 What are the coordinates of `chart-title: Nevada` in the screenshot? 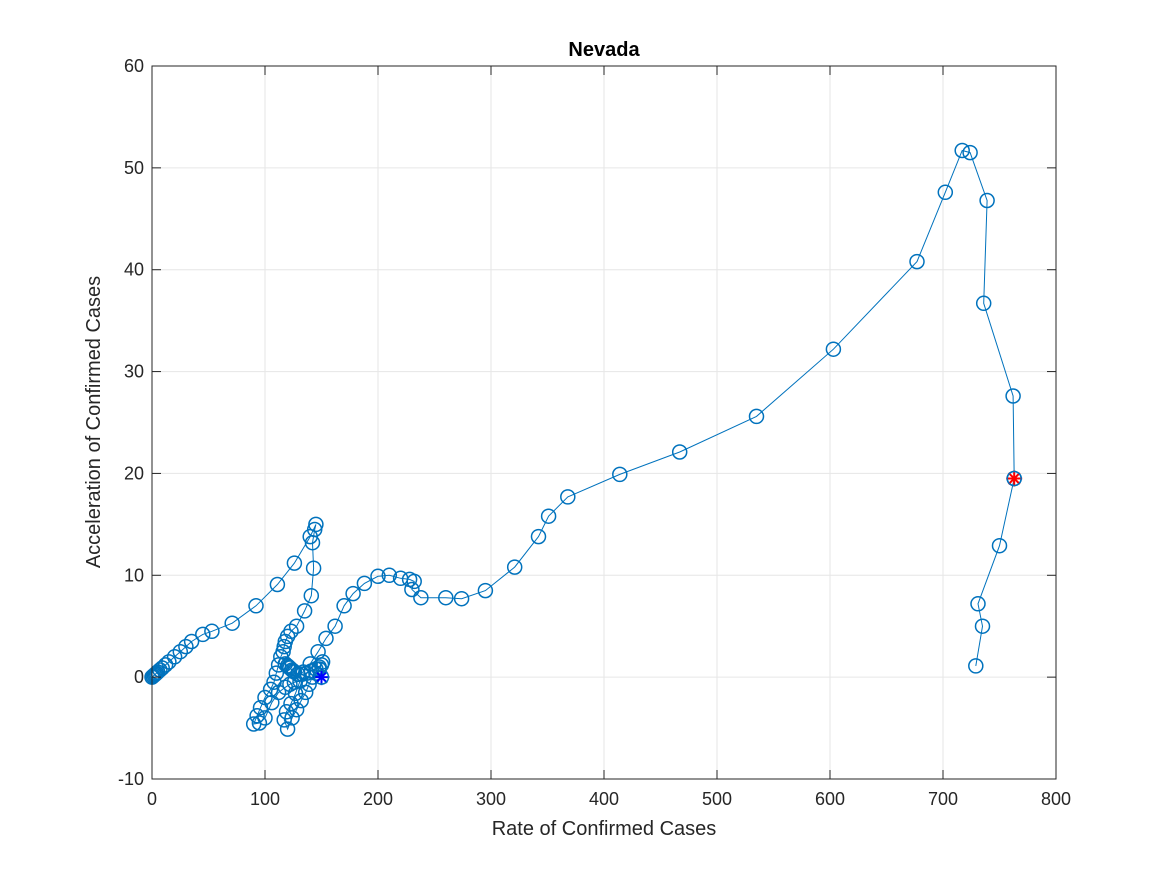 It's located at (604, 50).